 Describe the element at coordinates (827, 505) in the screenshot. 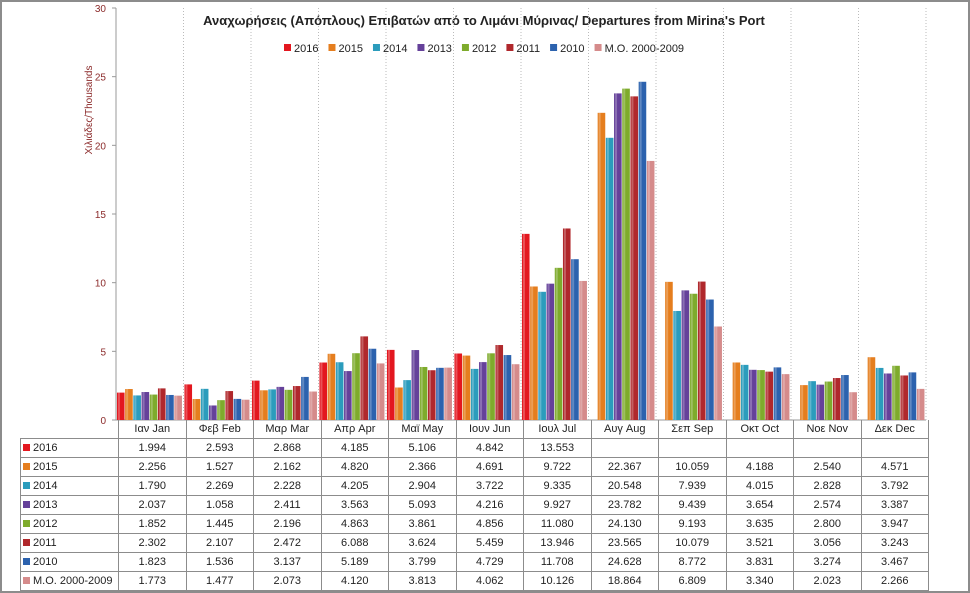

I see `data-label: 2.574` at that location.